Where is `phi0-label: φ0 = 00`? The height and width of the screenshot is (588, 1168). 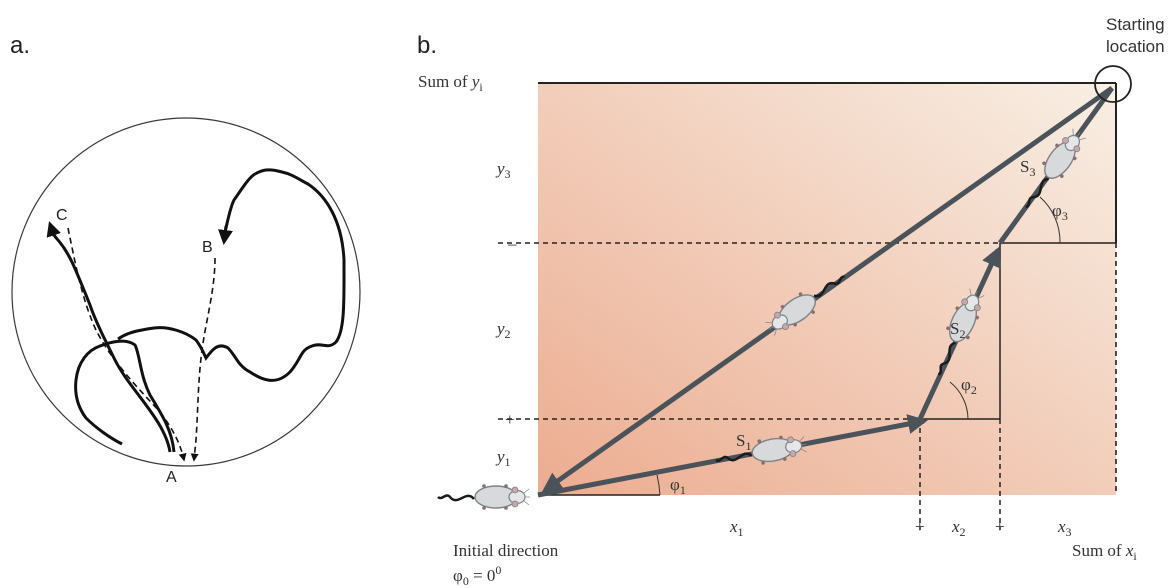 phi0-label: φ0 = 00 is located at coordinates (477, 575).